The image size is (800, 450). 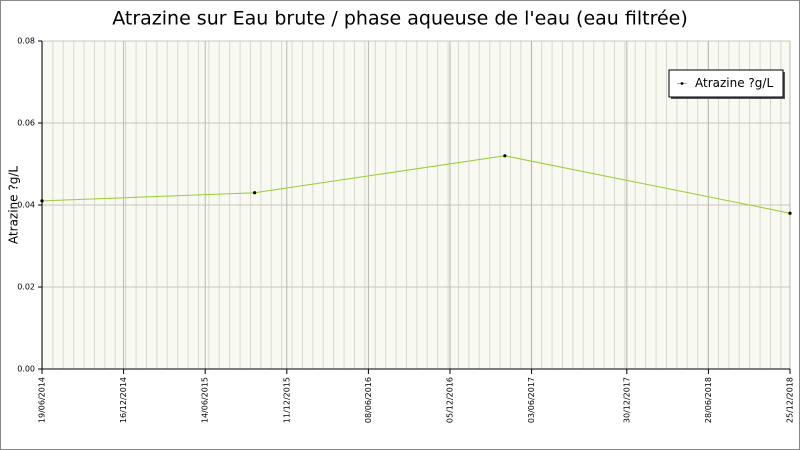 What do you see at coordinates (682, 83) in the screenshot?
I see `legend-marker` at bounding box center [682, 83].